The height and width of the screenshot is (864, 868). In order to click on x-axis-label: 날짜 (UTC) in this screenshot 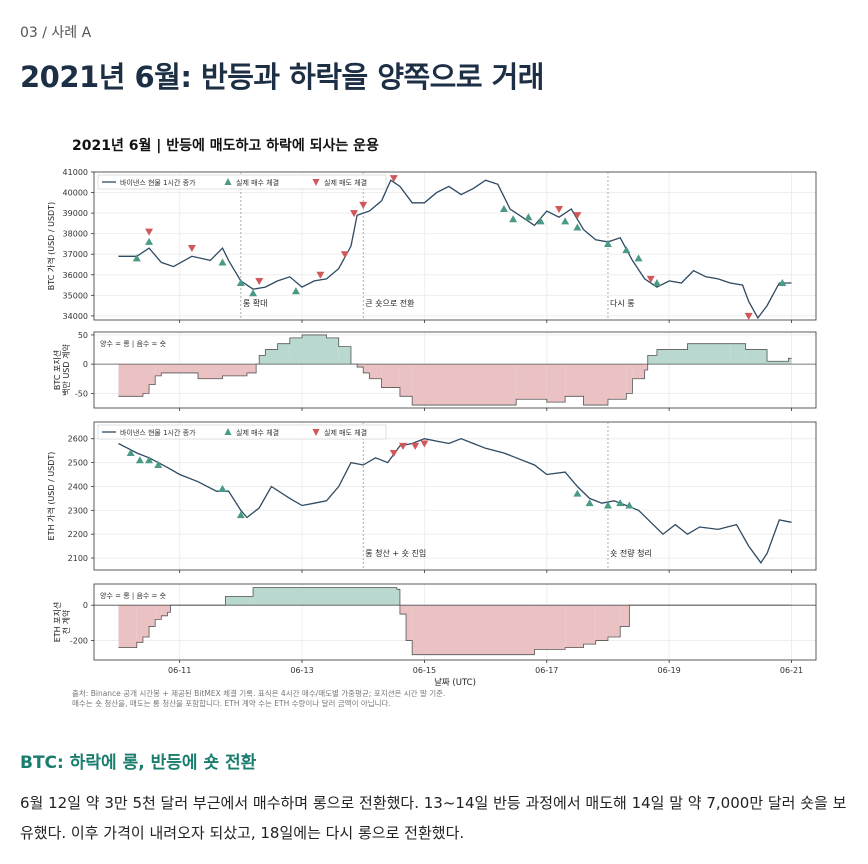, I will do `click(455, 682)`.